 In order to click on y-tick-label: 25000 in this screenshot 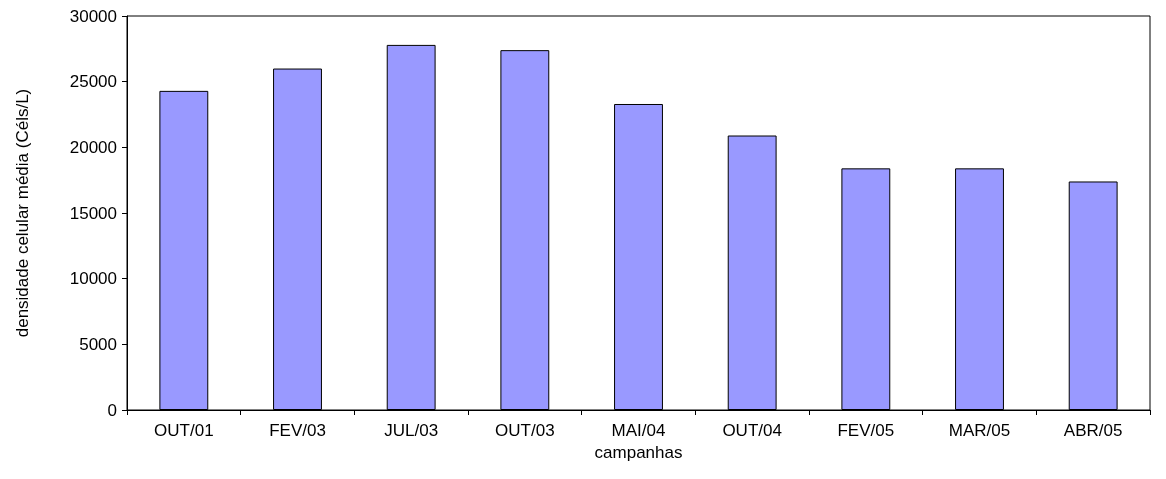, I will do `click(93, 82)`.